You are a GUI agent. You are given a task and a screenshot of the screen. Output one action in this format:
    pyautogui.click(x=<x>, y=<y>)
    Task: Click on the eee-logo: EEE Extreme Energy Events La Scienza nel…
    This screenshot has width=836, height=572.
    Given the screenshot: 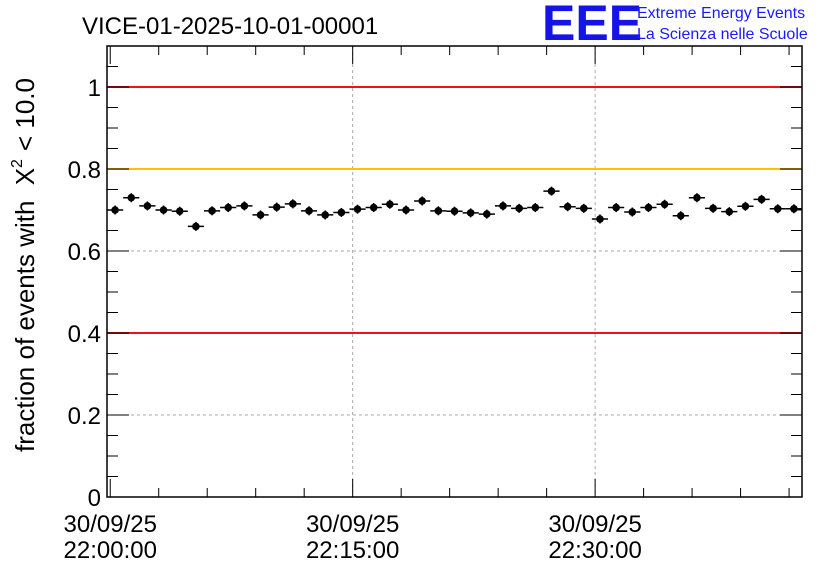 What is the action you would take?
    pyautogui.click(x=675, y=25)
    